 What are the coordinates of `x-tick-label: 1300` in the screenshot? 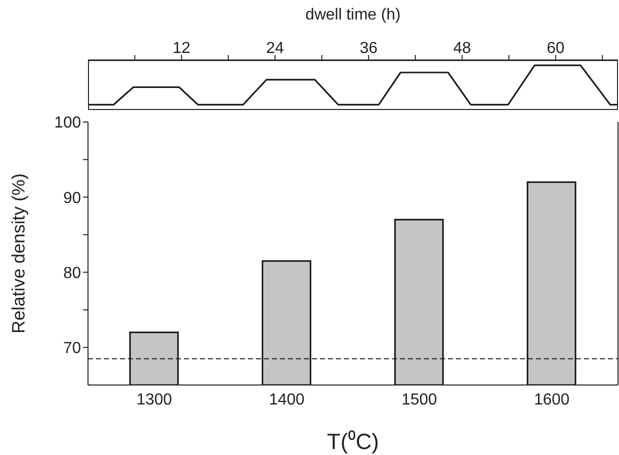 It's located at (154, 399).